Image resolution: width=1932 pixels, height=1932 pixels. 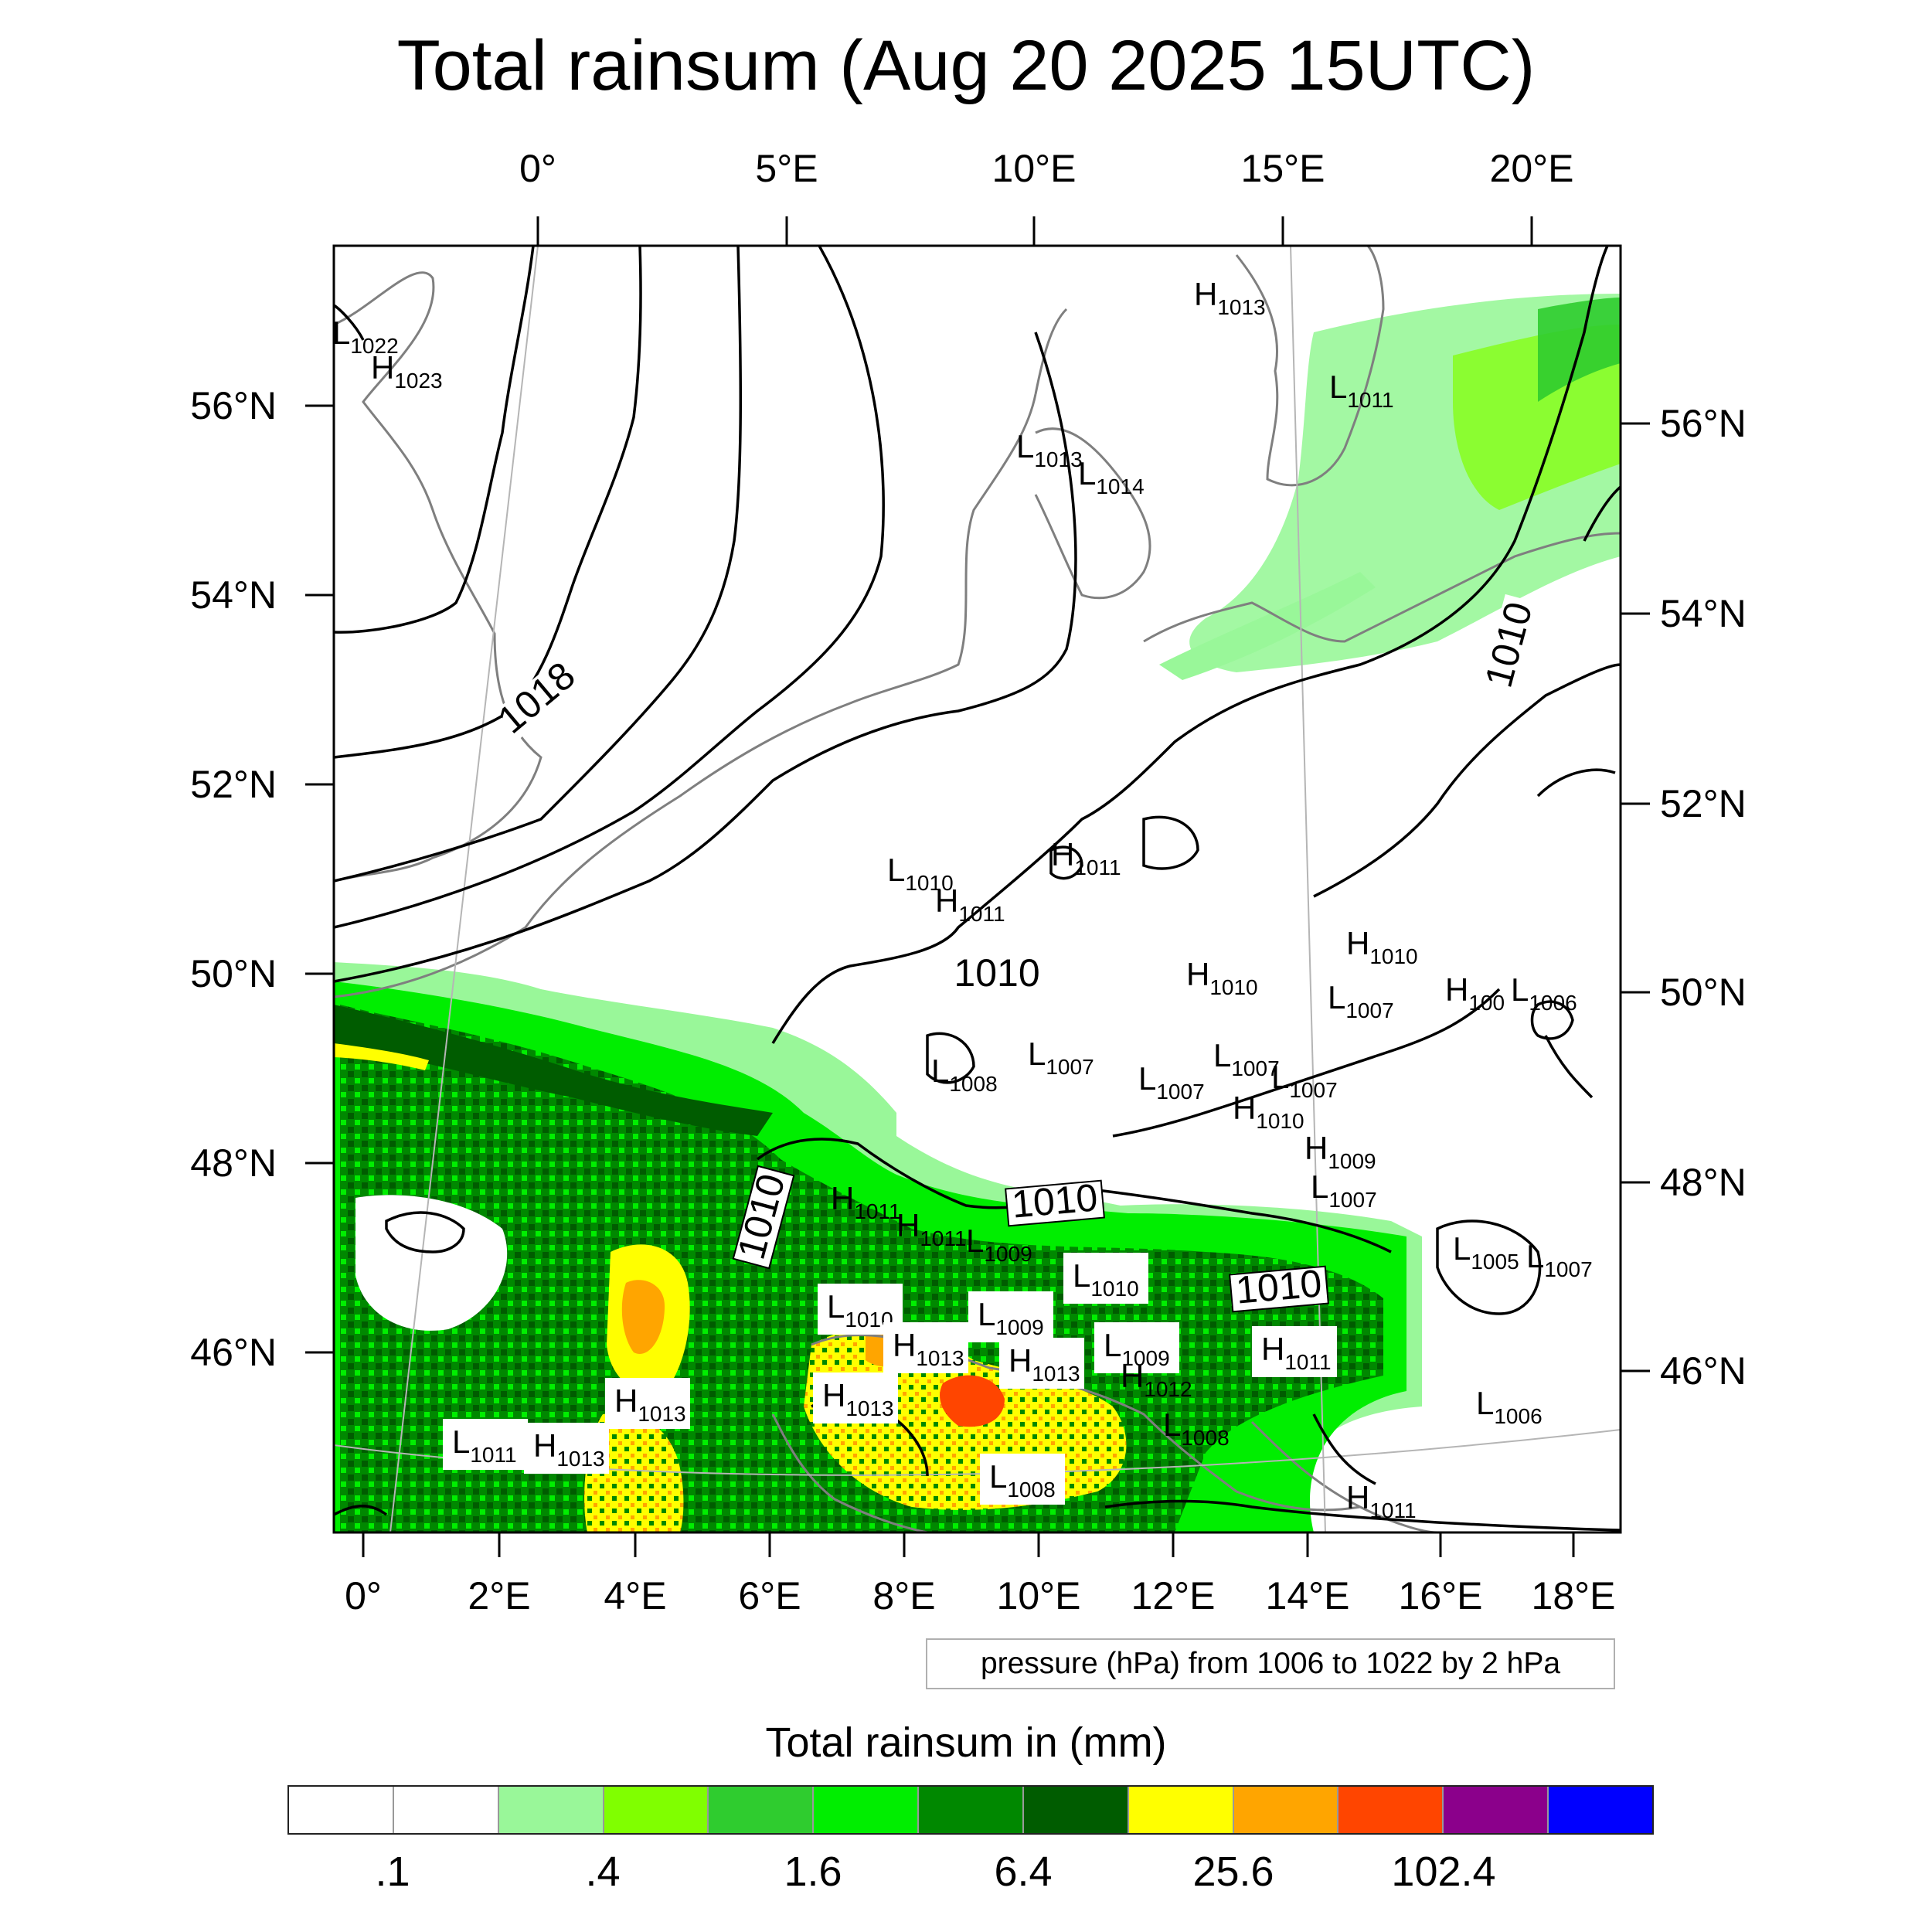 What do you see at coordinates (365, 337) in the screenshot?
I see `low-pressure-center: L1022` at bounding box center [365, 337].